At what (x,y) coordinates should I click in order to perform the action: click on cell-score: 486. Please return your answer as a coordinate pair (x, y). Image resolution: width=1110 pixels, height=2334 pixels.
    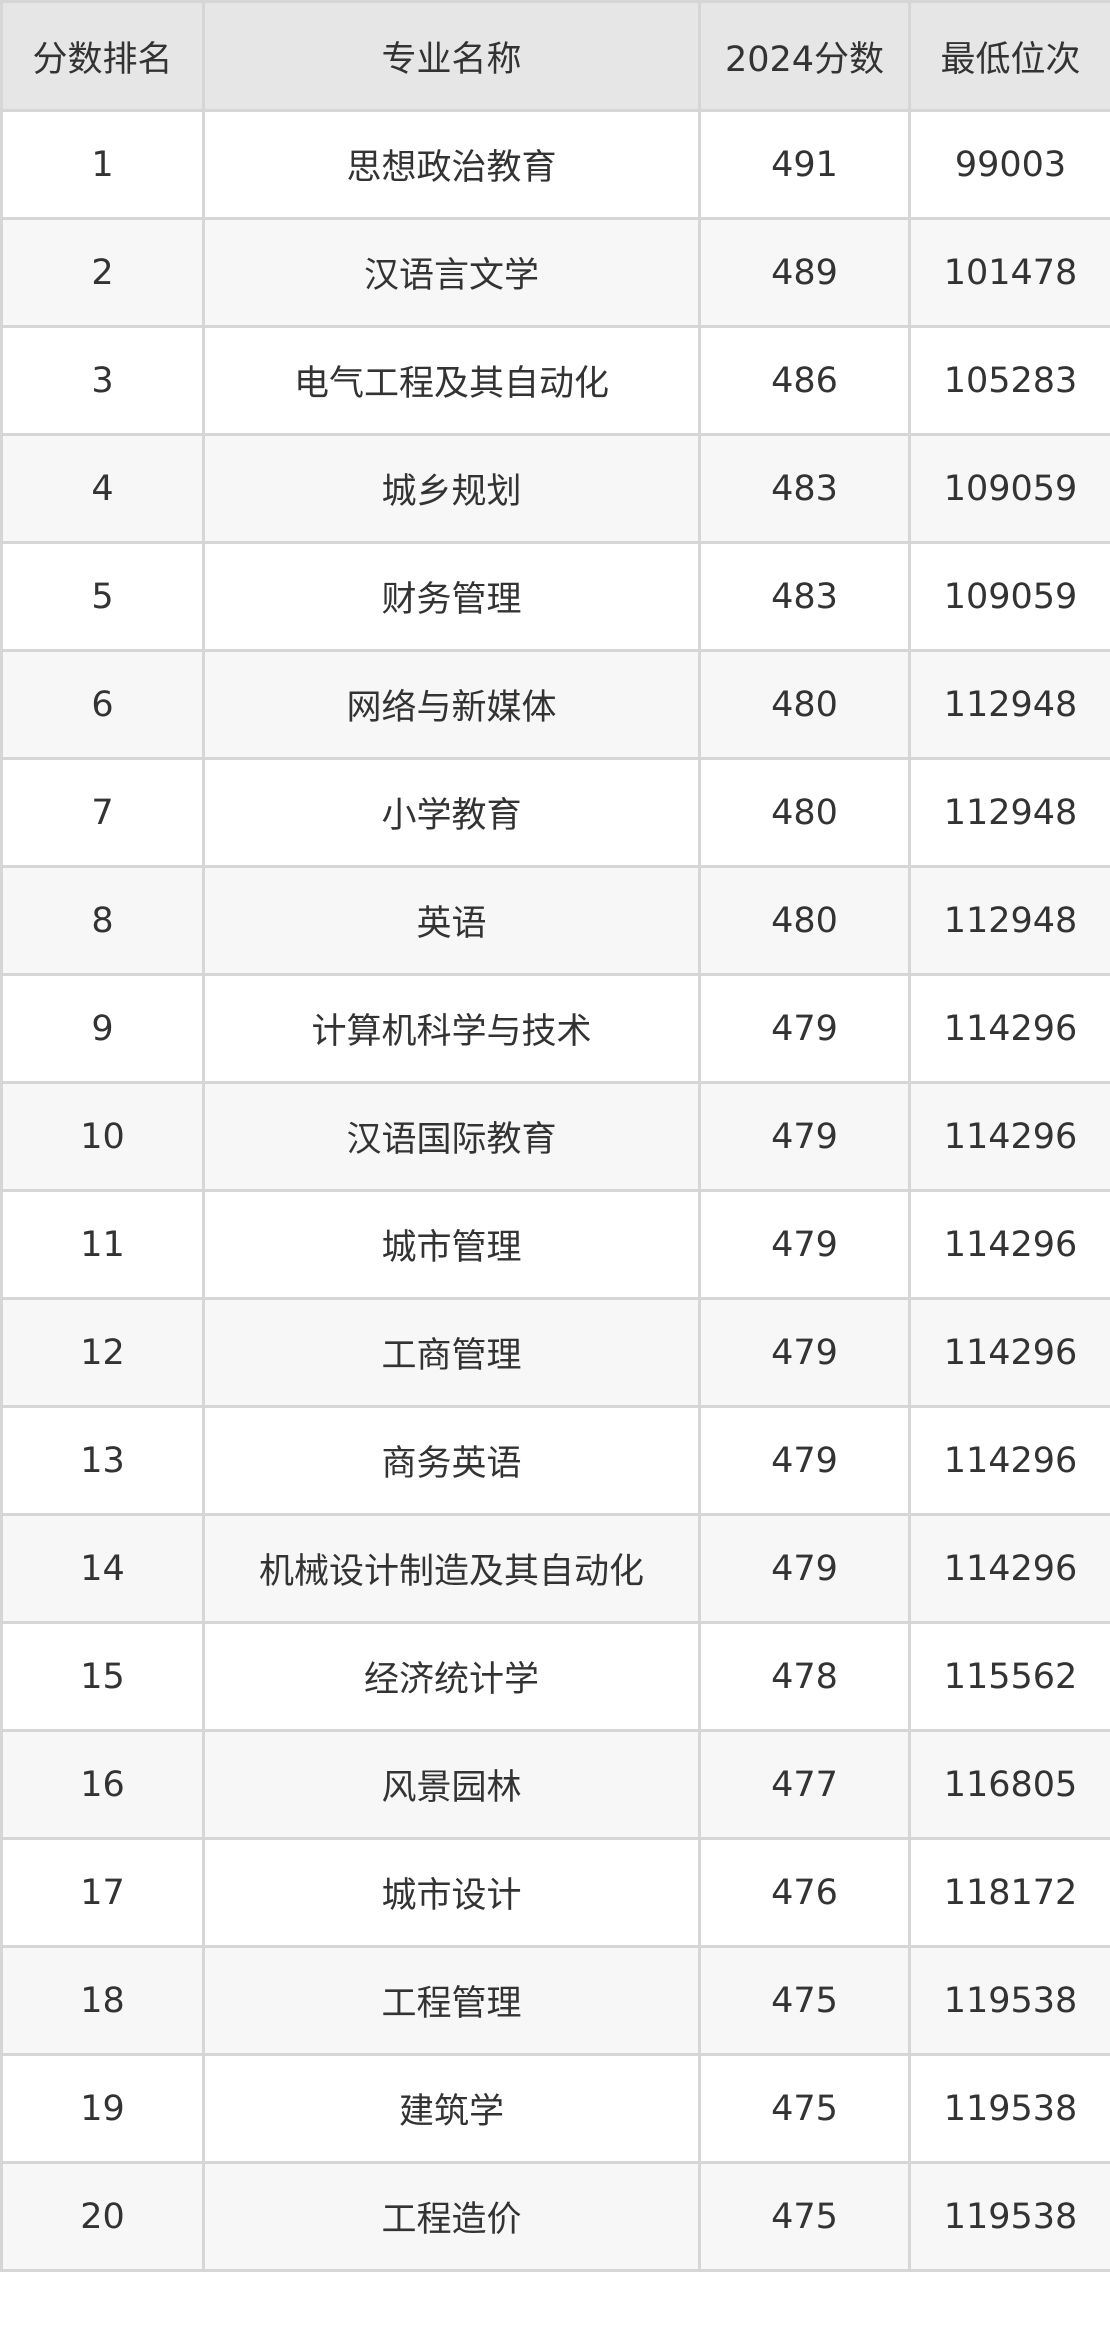
    Looking at the image, I should click on (804, 380).